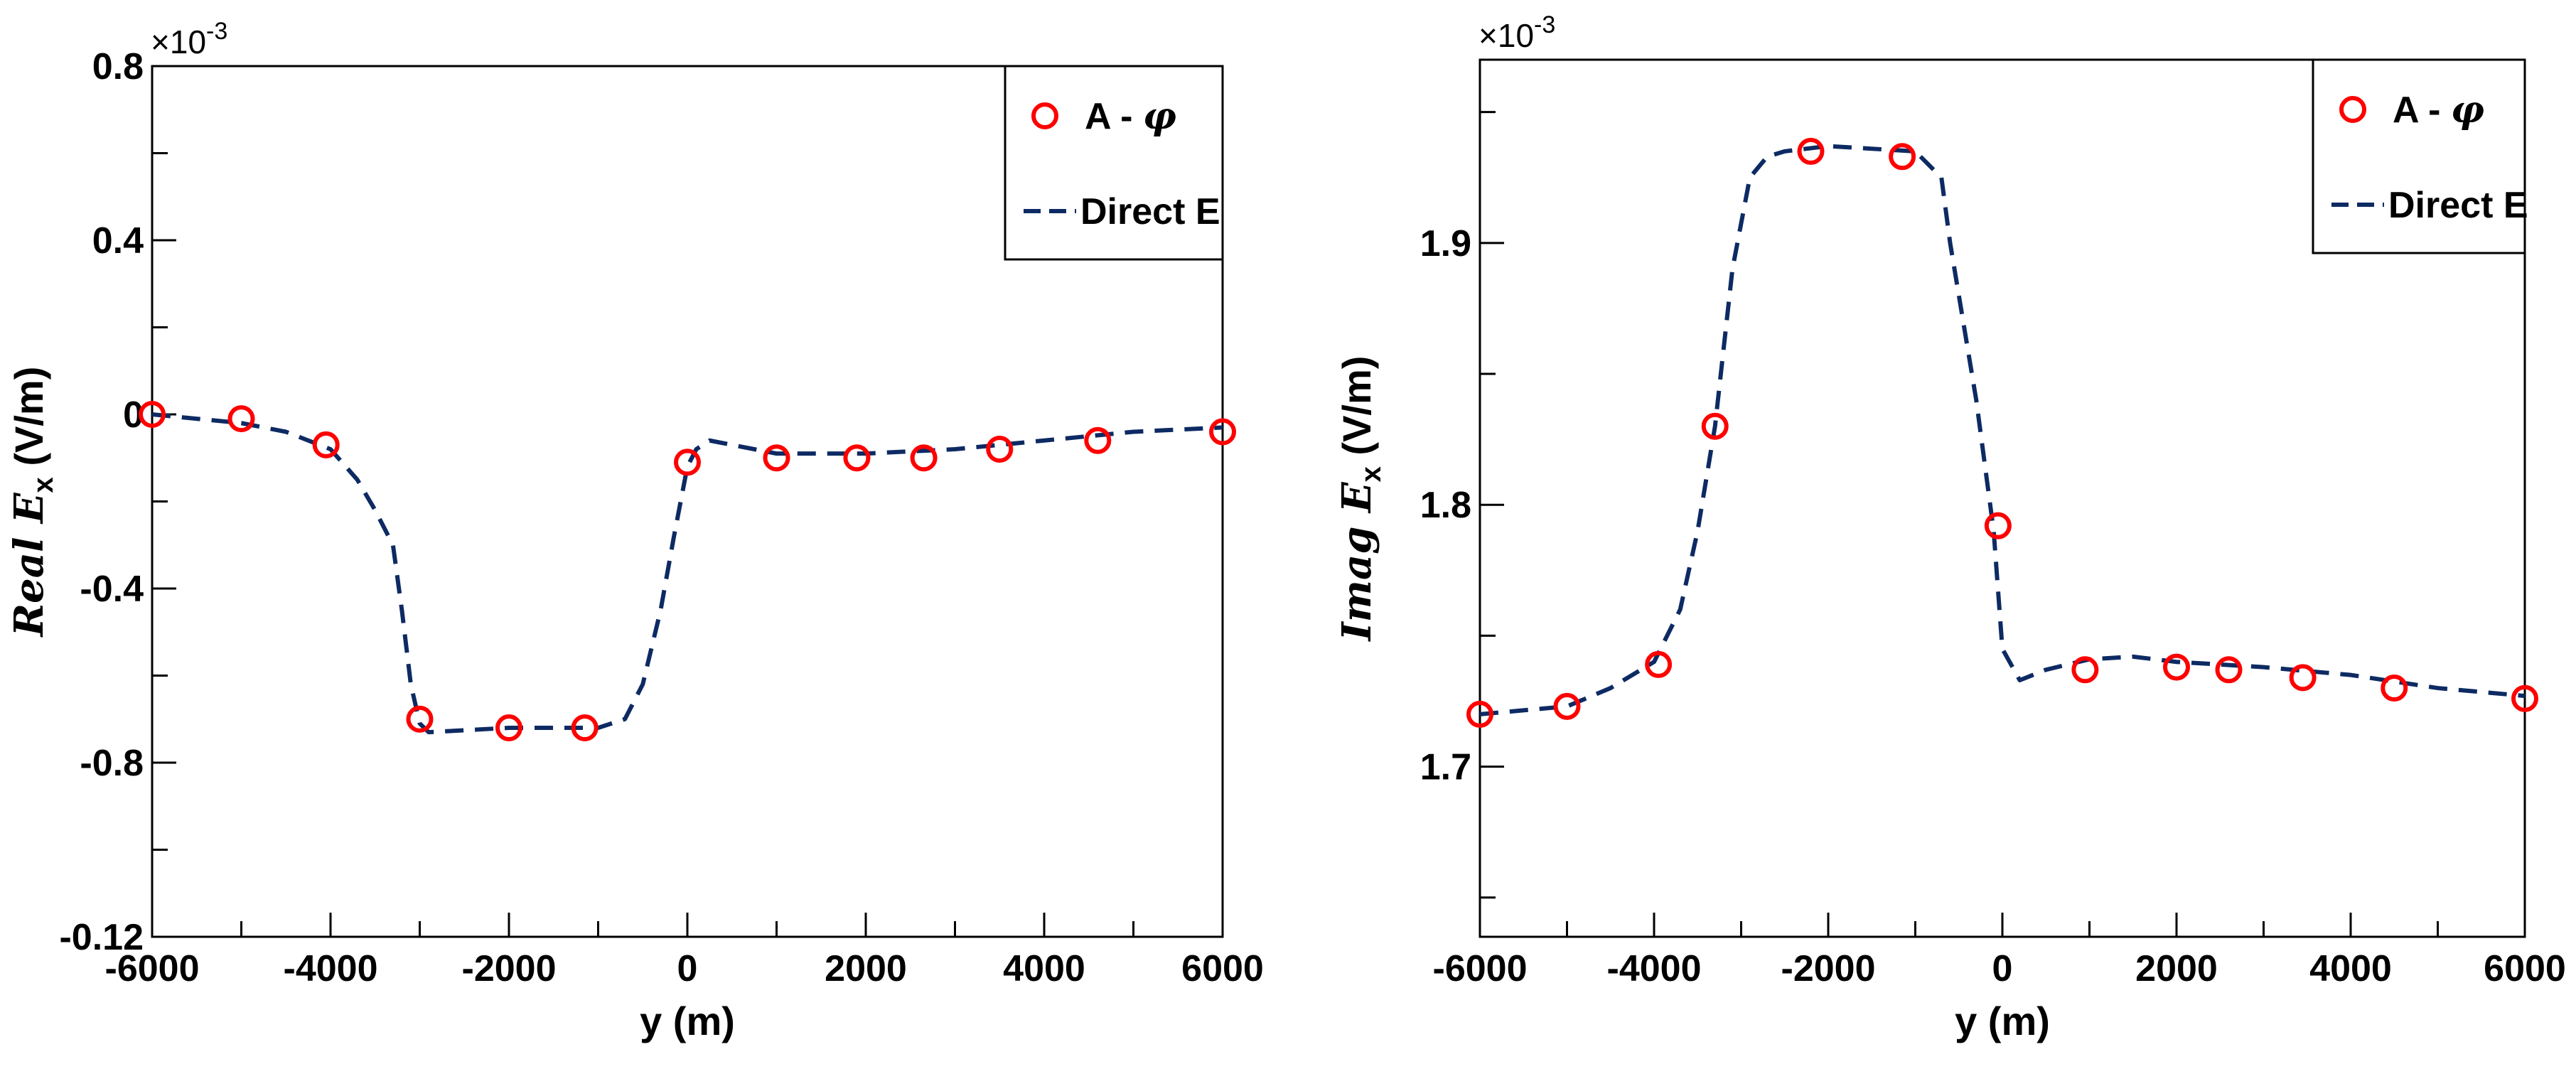 This screenshot has height=1069, width=2576. What do you see at coordinates (112, 764) in the screenshot?
I see `y-tick-label: -0.8` at bounding box center [112, 764].